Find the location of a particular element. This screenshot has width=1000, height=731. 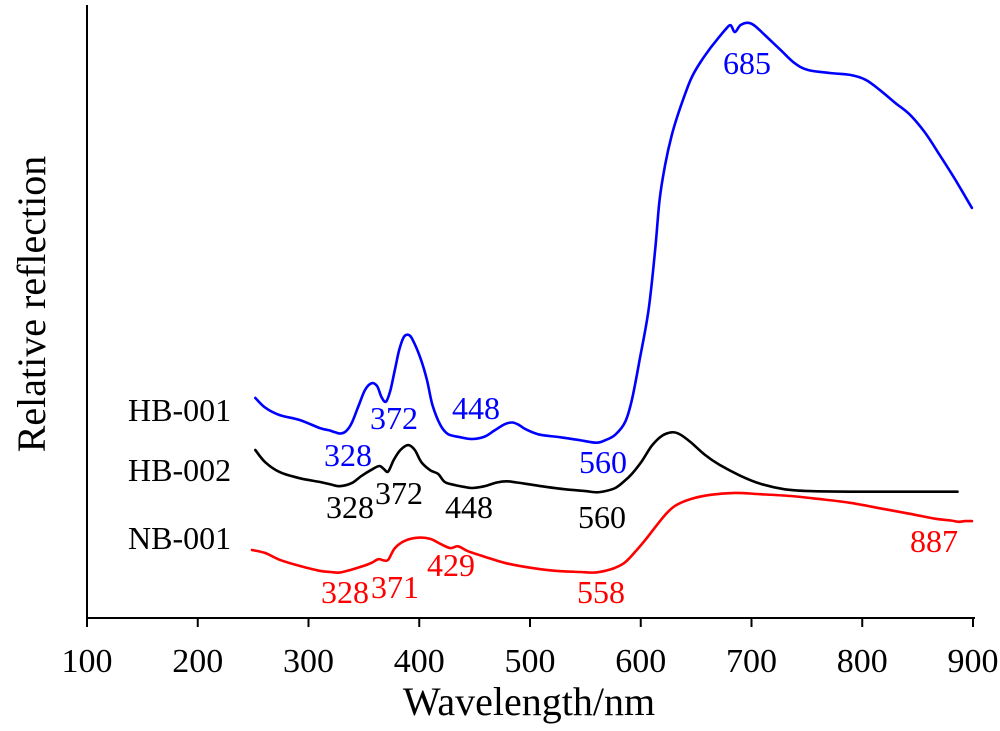

x-ticks: 100 200 300 400 500 600 700 800 900 is located at coordinates (530, 649).